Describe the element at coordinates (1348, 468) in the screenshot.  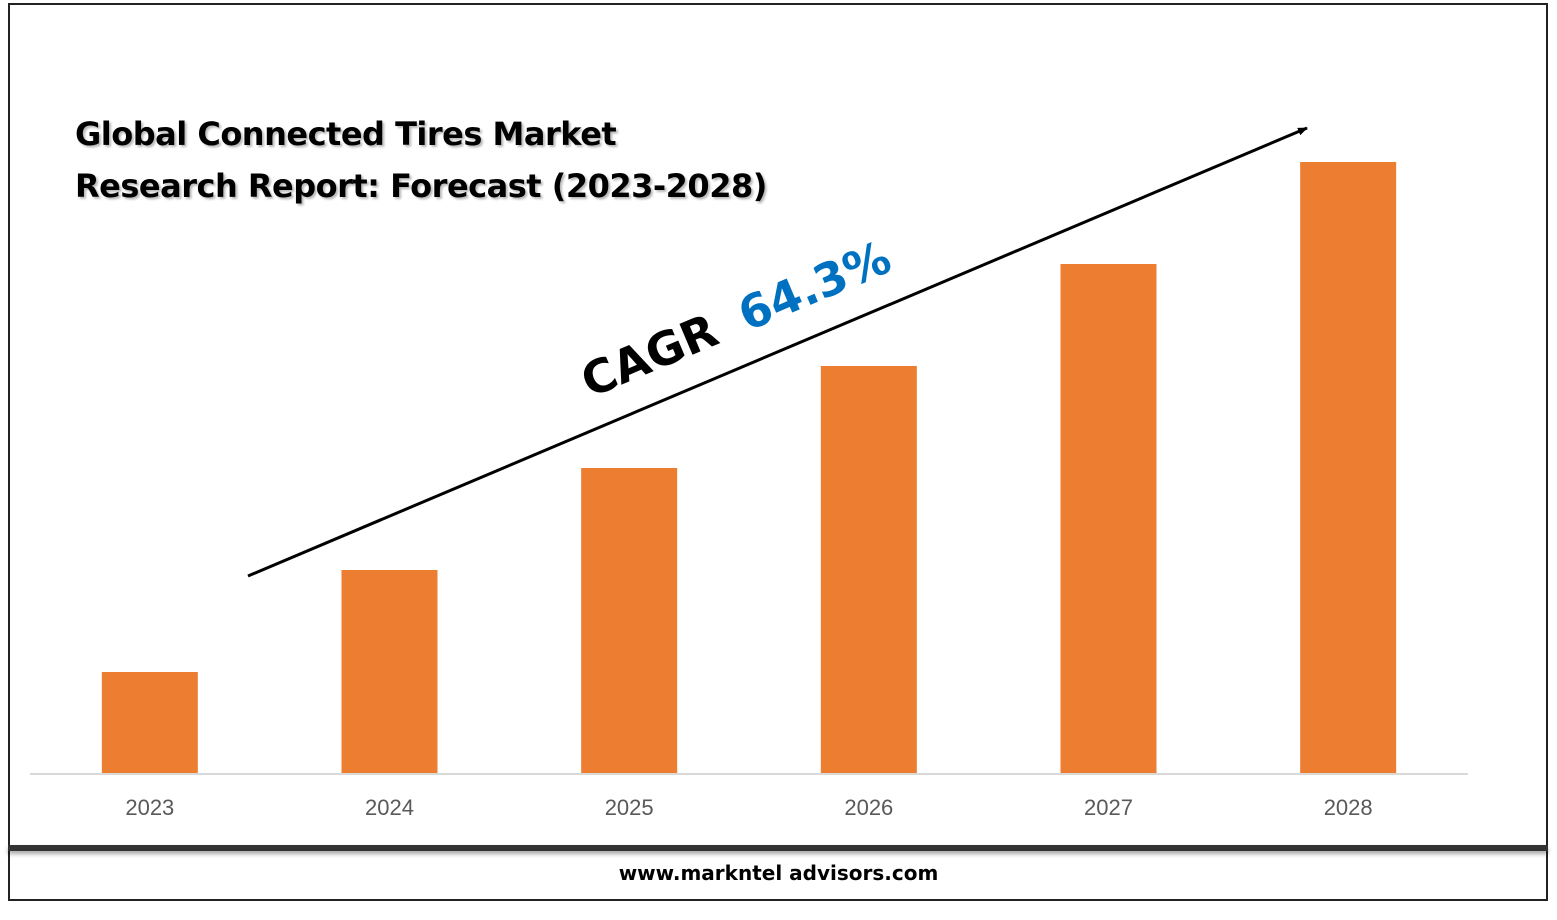
I see `bar-2028` at that location.